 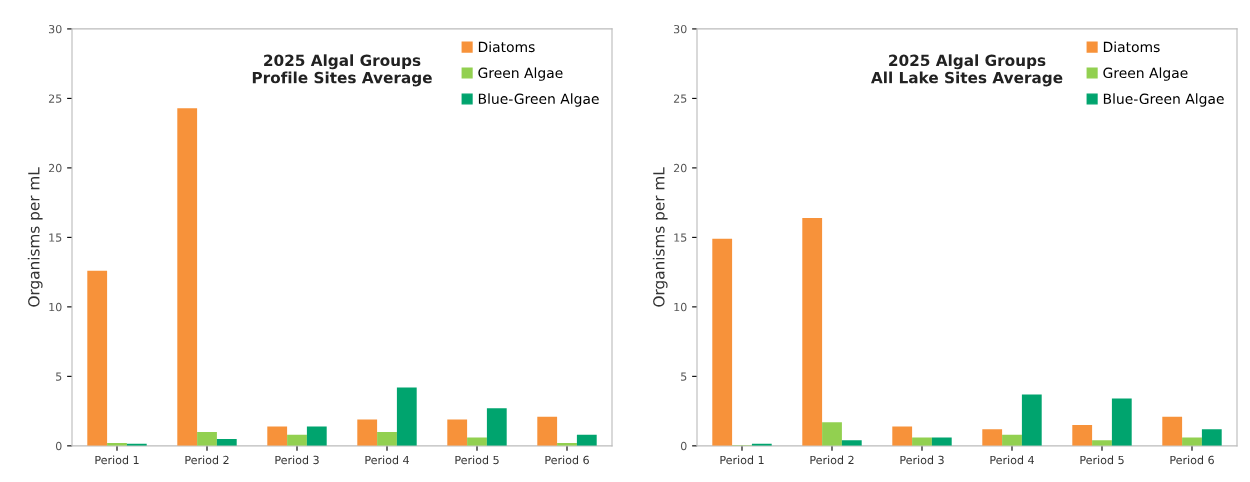 I want to click on text: 2025 Algal Groups Profile Sites Average, so click(x=342, y=70).